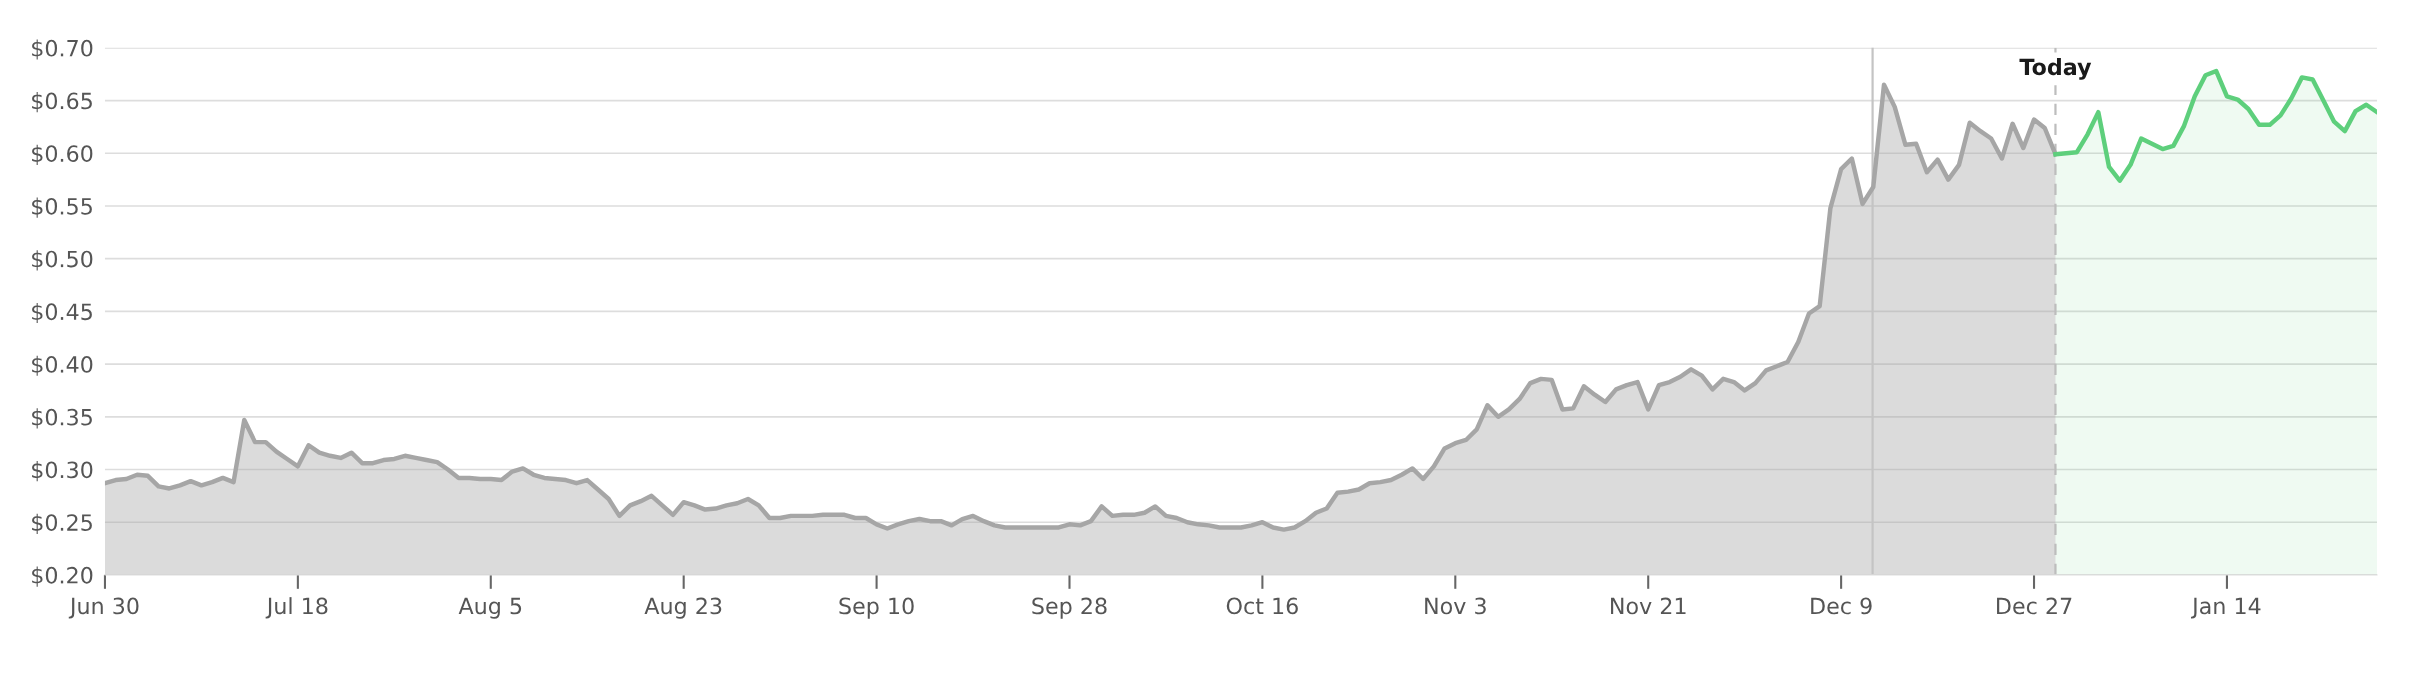  What do you see at coordinates (62, 576) in the screenshot?
I see `y-tick-label: $0.20` at bounding box center [62, 576].